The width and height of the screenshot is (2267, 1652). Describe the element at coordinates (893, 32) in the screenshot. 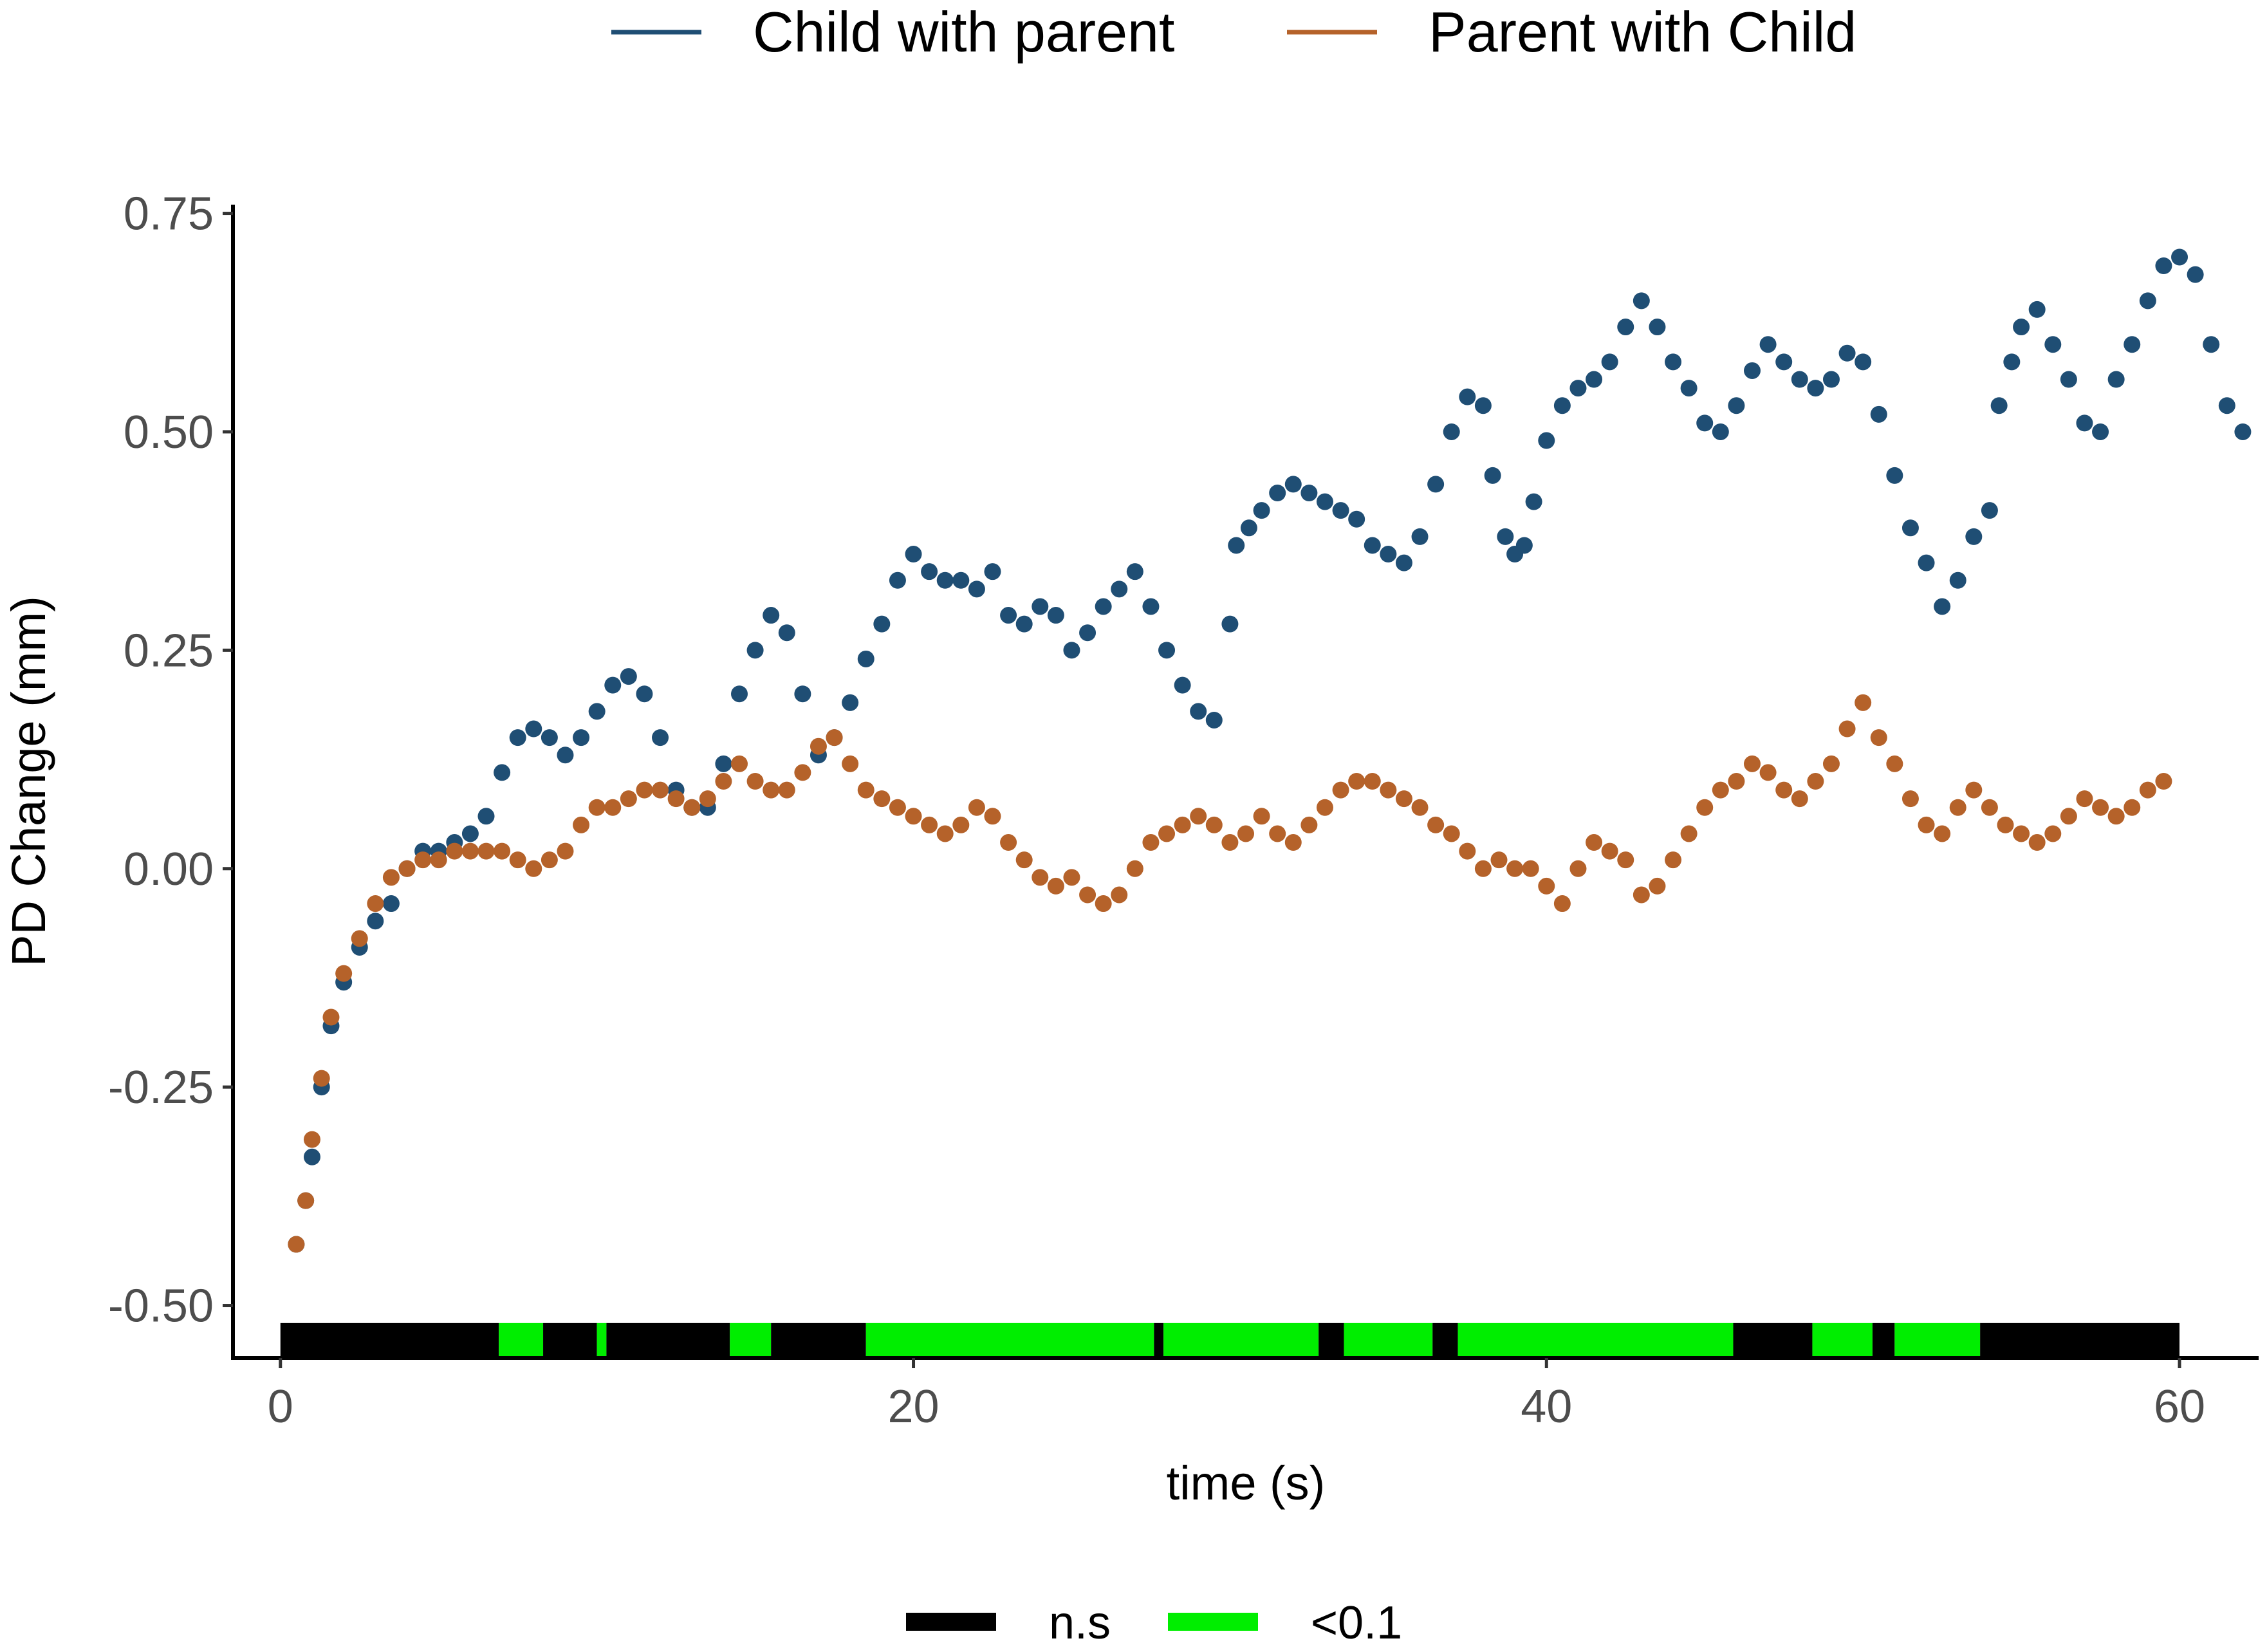

I see `legend-item-child-with-parent: Child with parent` at that location.